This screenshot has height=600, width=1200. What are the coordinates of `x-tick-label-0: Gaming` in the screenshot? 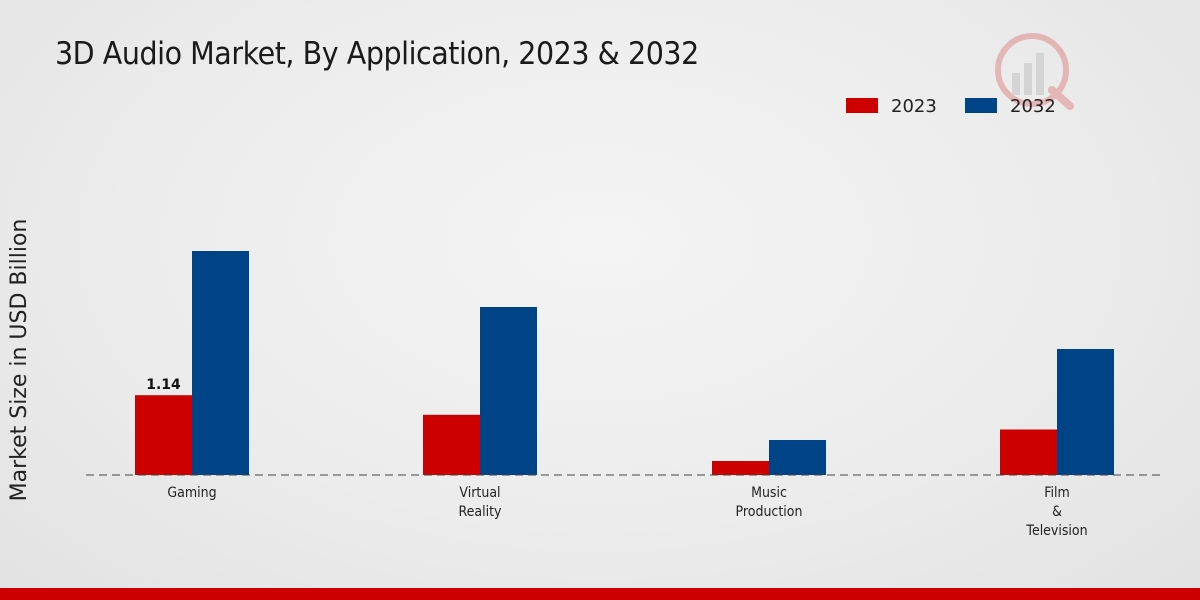 It's located at (191, 493).